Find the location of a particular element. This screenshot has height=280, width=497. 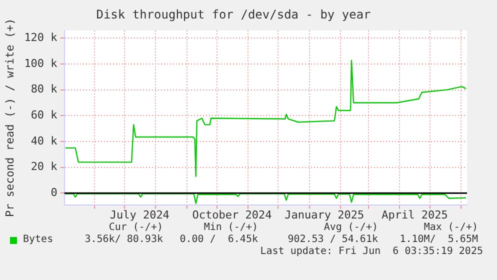

text: 0.00 / 6.45k is located at coordinates (218, 240).